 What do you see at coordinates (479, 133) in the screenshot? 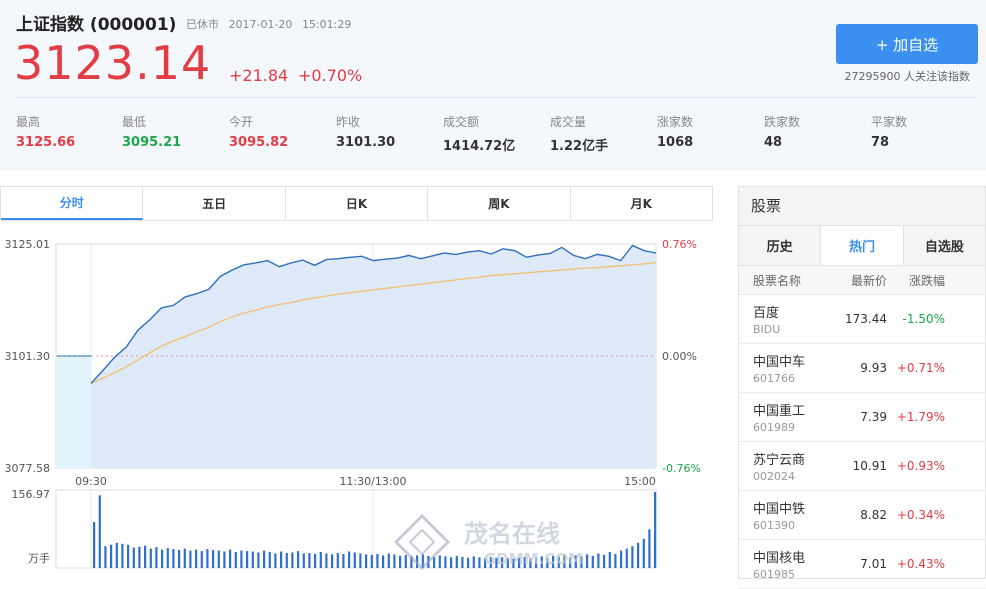
I see `stat-item: 成交额 1414.72亿` at bounding box center [479, 133].